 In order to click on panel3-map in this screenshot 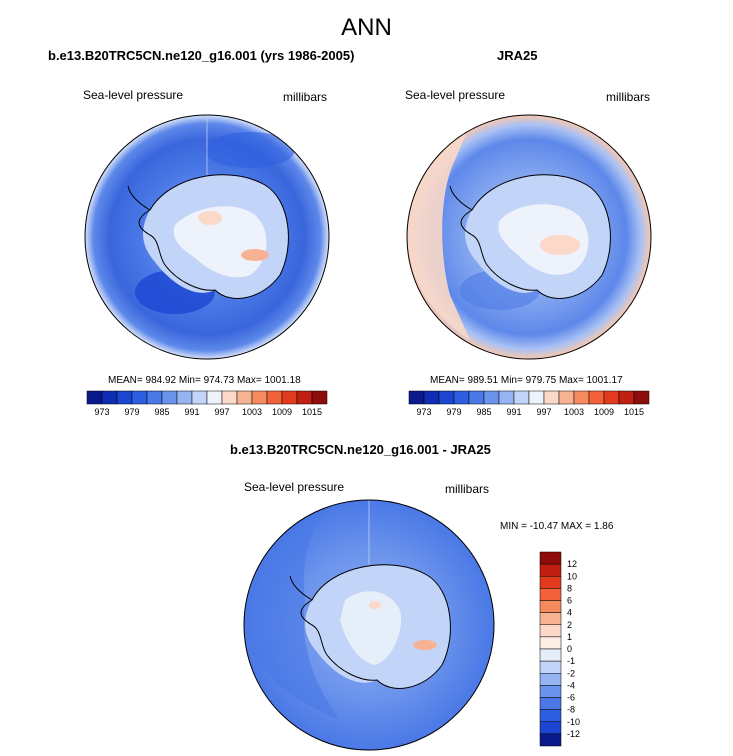, I will do `click(369, 625)`.